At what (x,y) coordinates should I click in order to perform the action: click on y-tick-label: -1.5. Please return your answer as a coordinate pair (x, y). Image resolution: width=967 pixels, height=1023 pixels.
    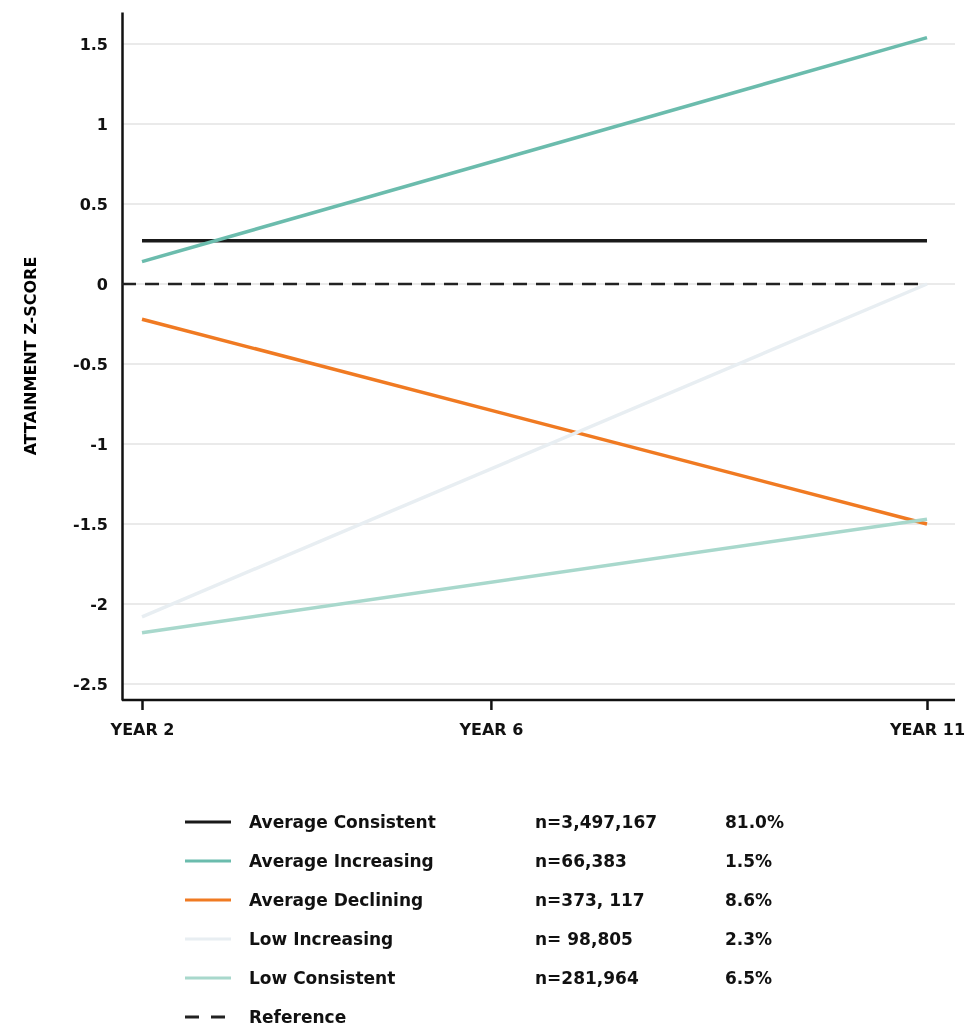
    Looking at the image, I should click on (90, 524).